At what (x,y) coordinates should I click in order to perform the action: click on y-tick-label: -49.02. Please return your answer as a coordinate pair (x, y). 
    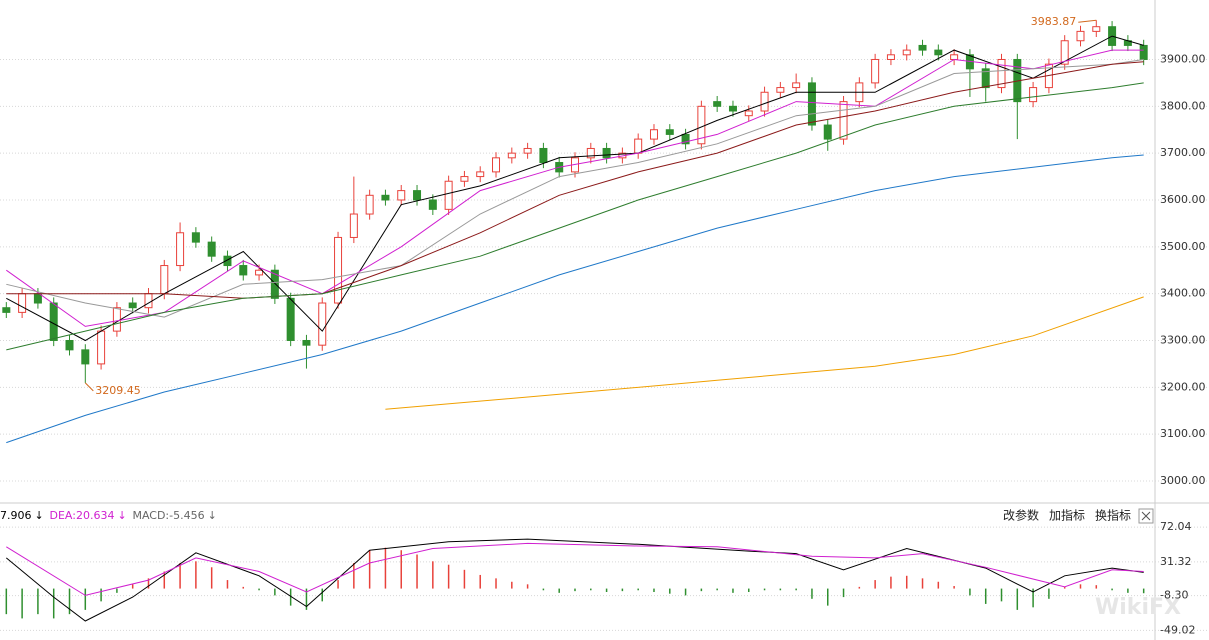
    Looking at the image, I should click on (1177, 629).